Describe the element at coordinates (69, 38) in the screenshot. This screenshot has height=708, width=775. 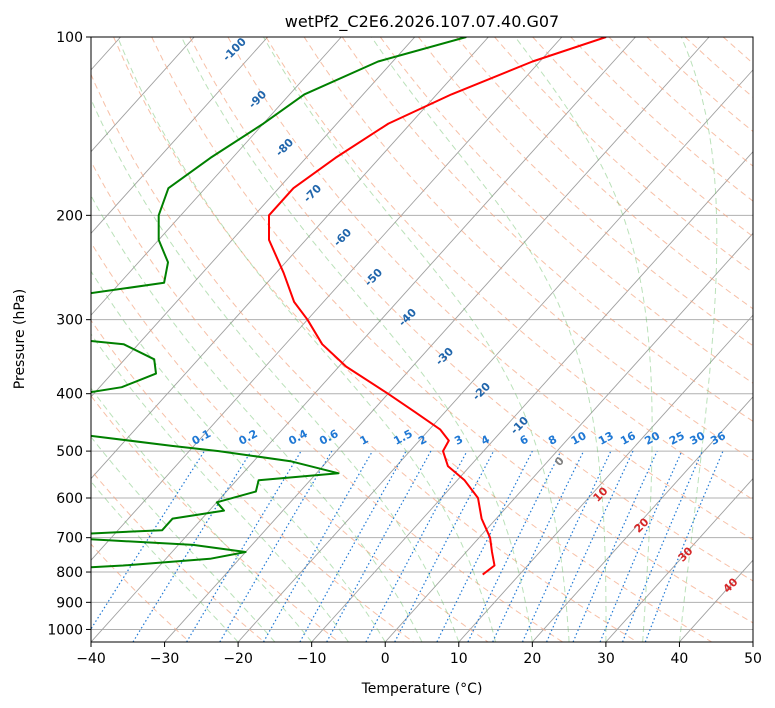
I see `y-tick-label: 100` at that location.